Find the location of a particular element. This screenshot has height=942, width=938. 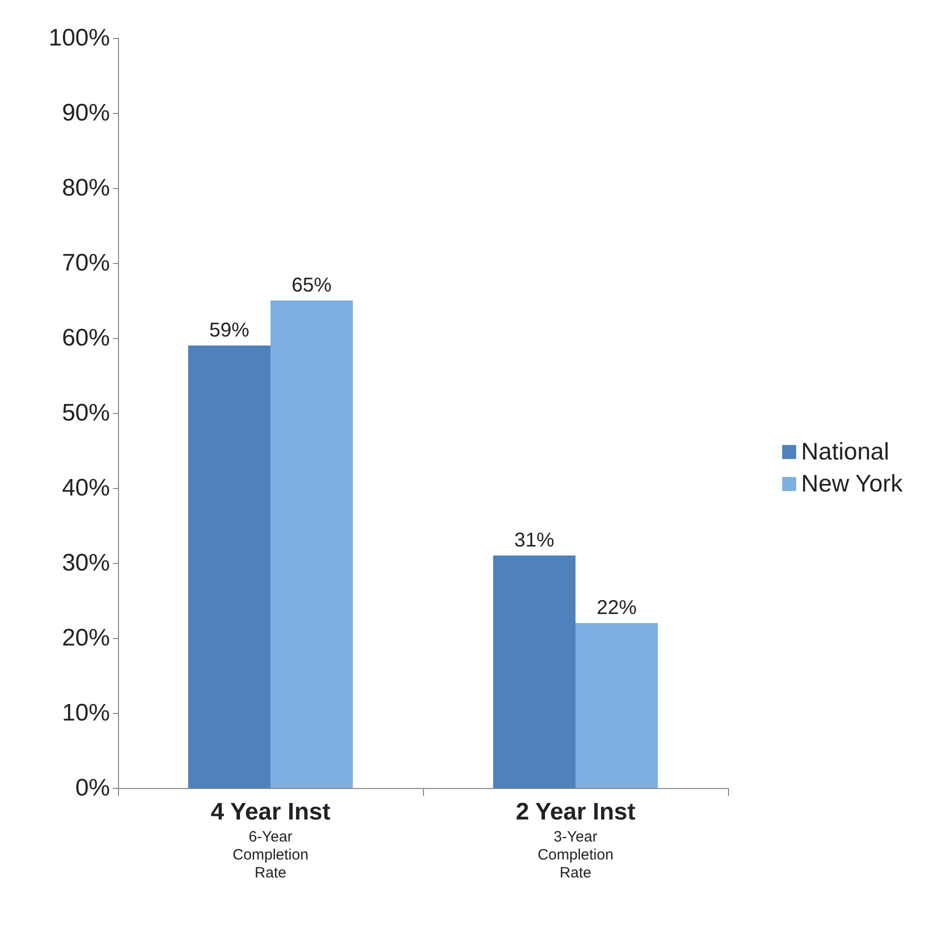

legend-label: New York is located at coordinates (852, 484).